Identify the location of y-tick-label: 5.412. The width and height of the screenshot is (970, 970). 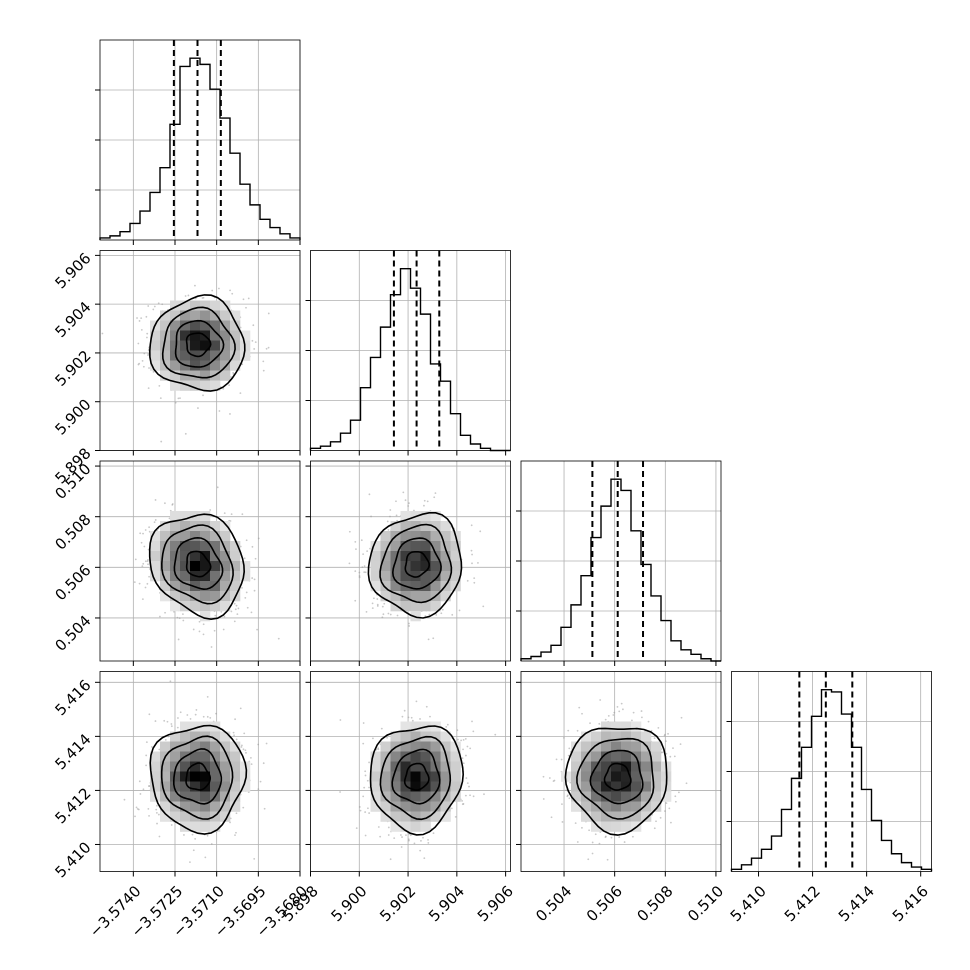
(72, 805).